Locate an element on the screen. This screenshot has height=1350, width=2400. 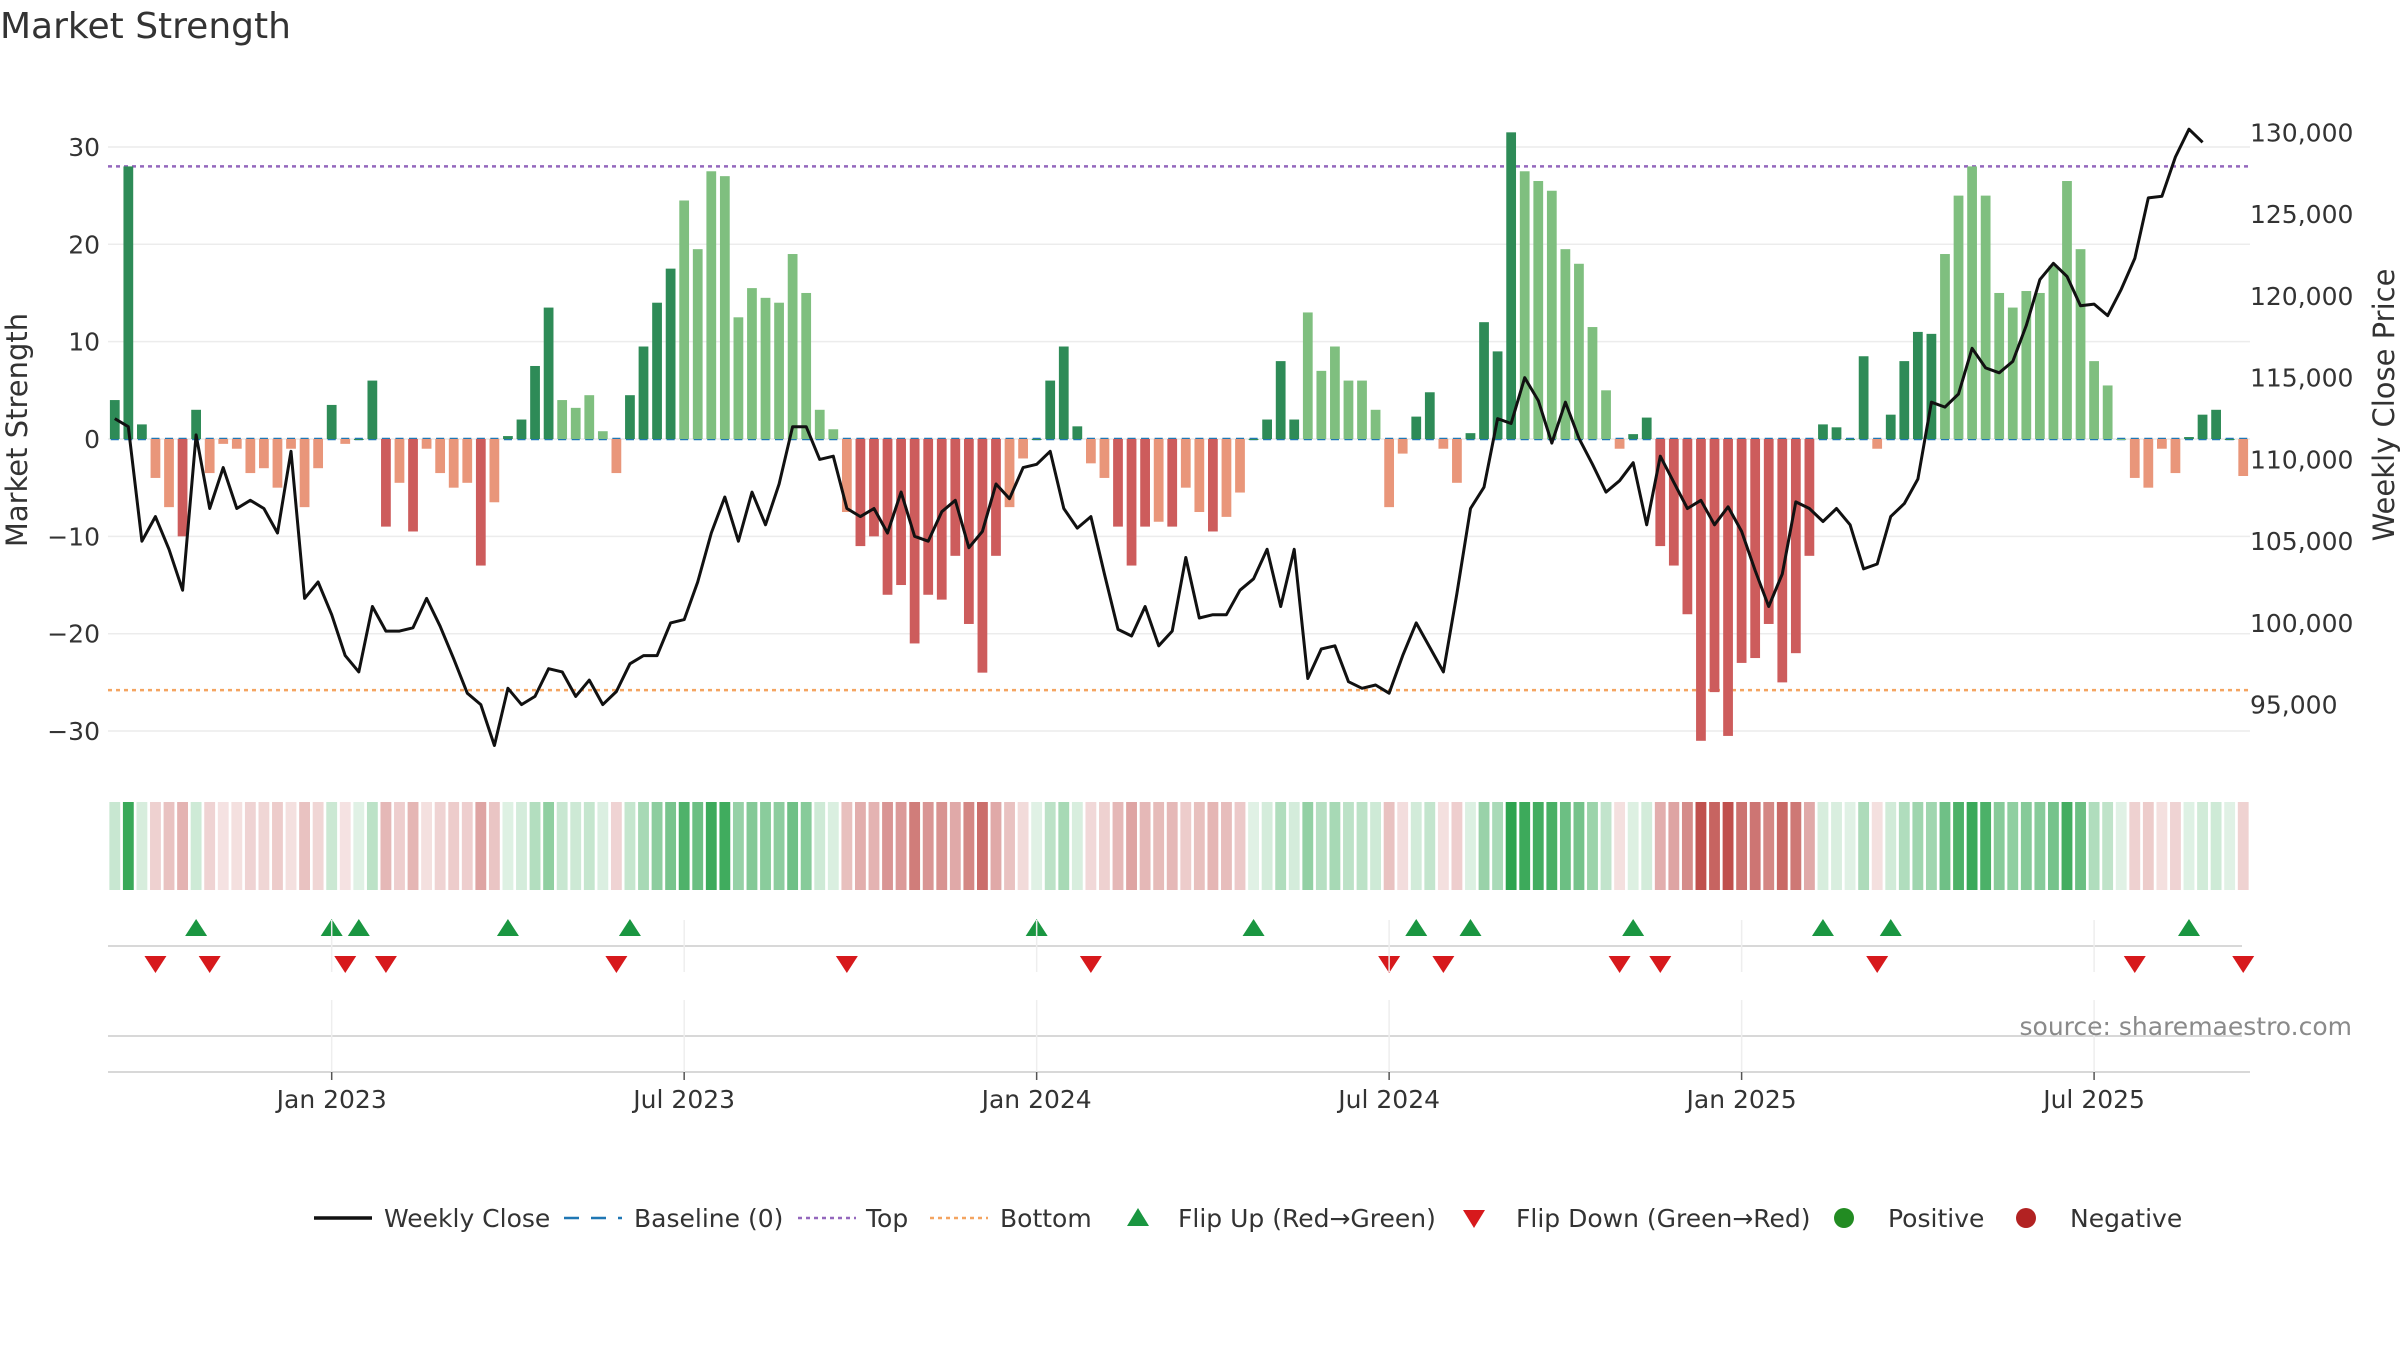
y2-tick-label: 130,000 is located at coordinates (2301, 133).